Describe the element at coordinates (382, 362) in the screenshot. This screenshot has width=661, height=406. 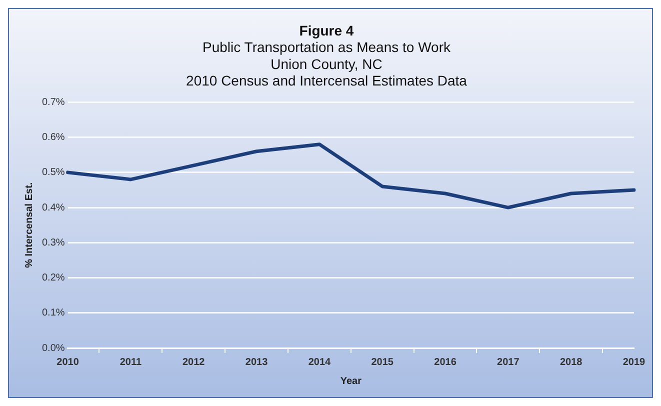
I see `x-tick-label: 2015` at that location.